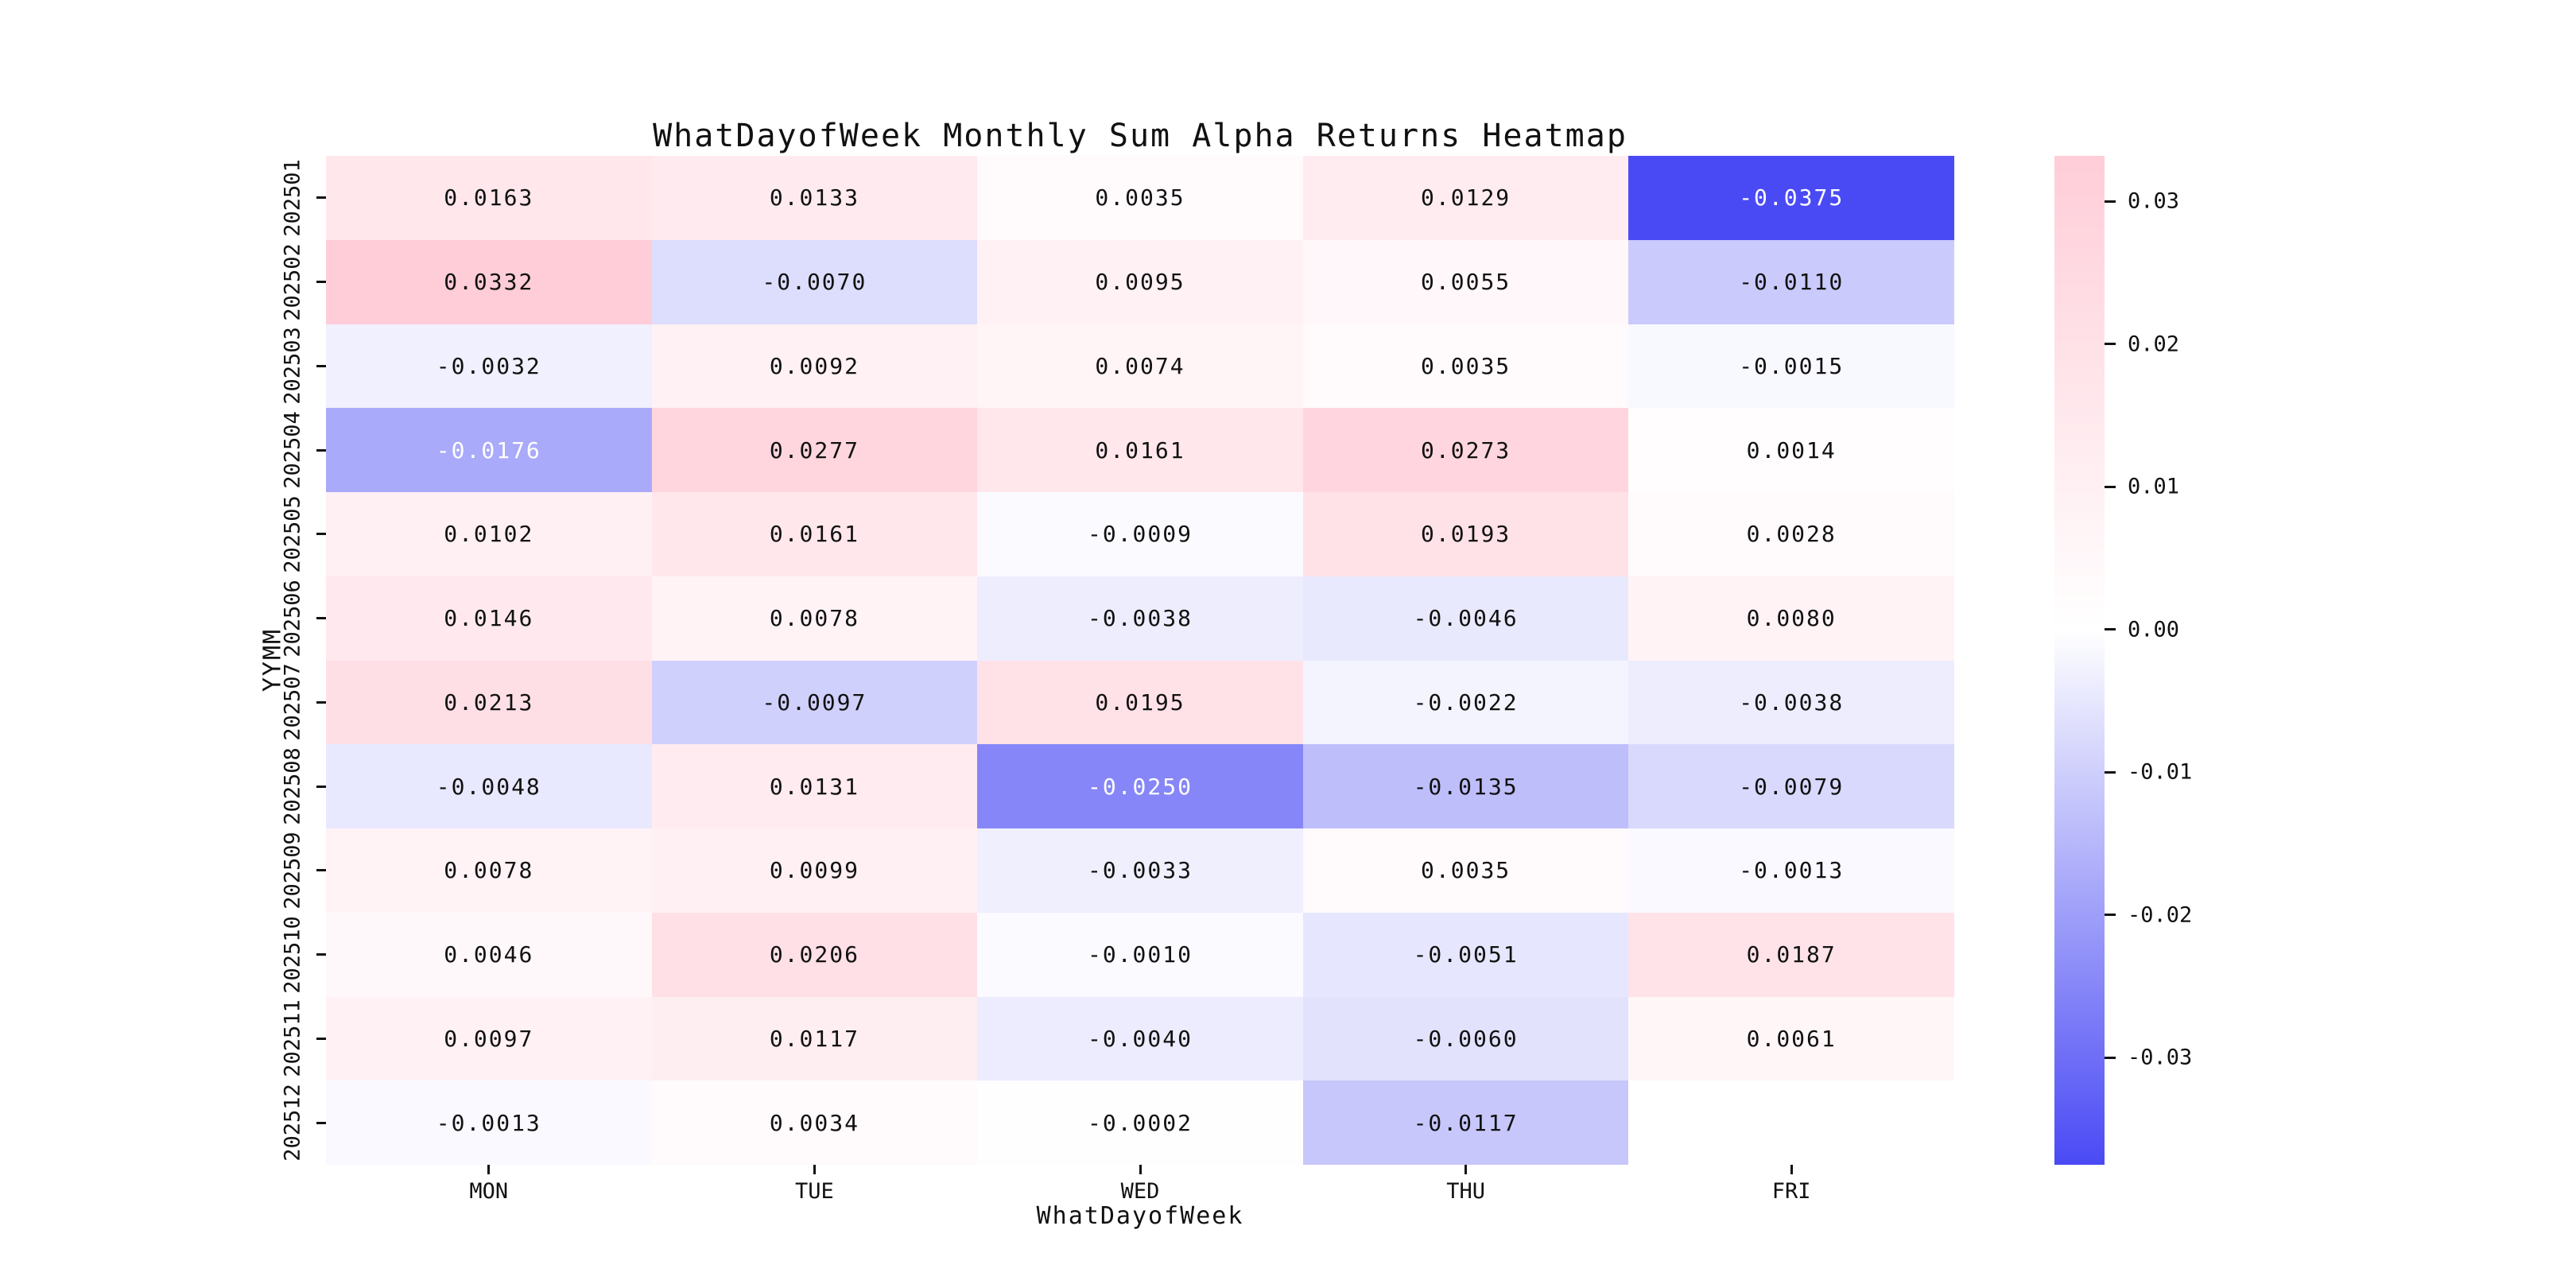  I want to click on colorbar-tick-label: -0.01, so click(2161, 772).